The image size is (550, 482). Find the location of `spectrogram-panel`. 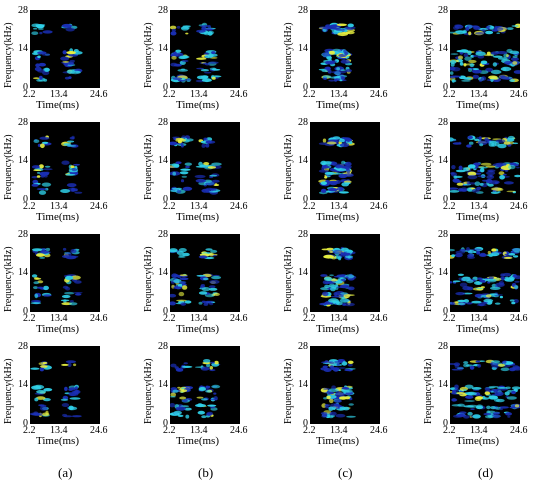

spectrogram-panel is located at coordinates (65, 273).